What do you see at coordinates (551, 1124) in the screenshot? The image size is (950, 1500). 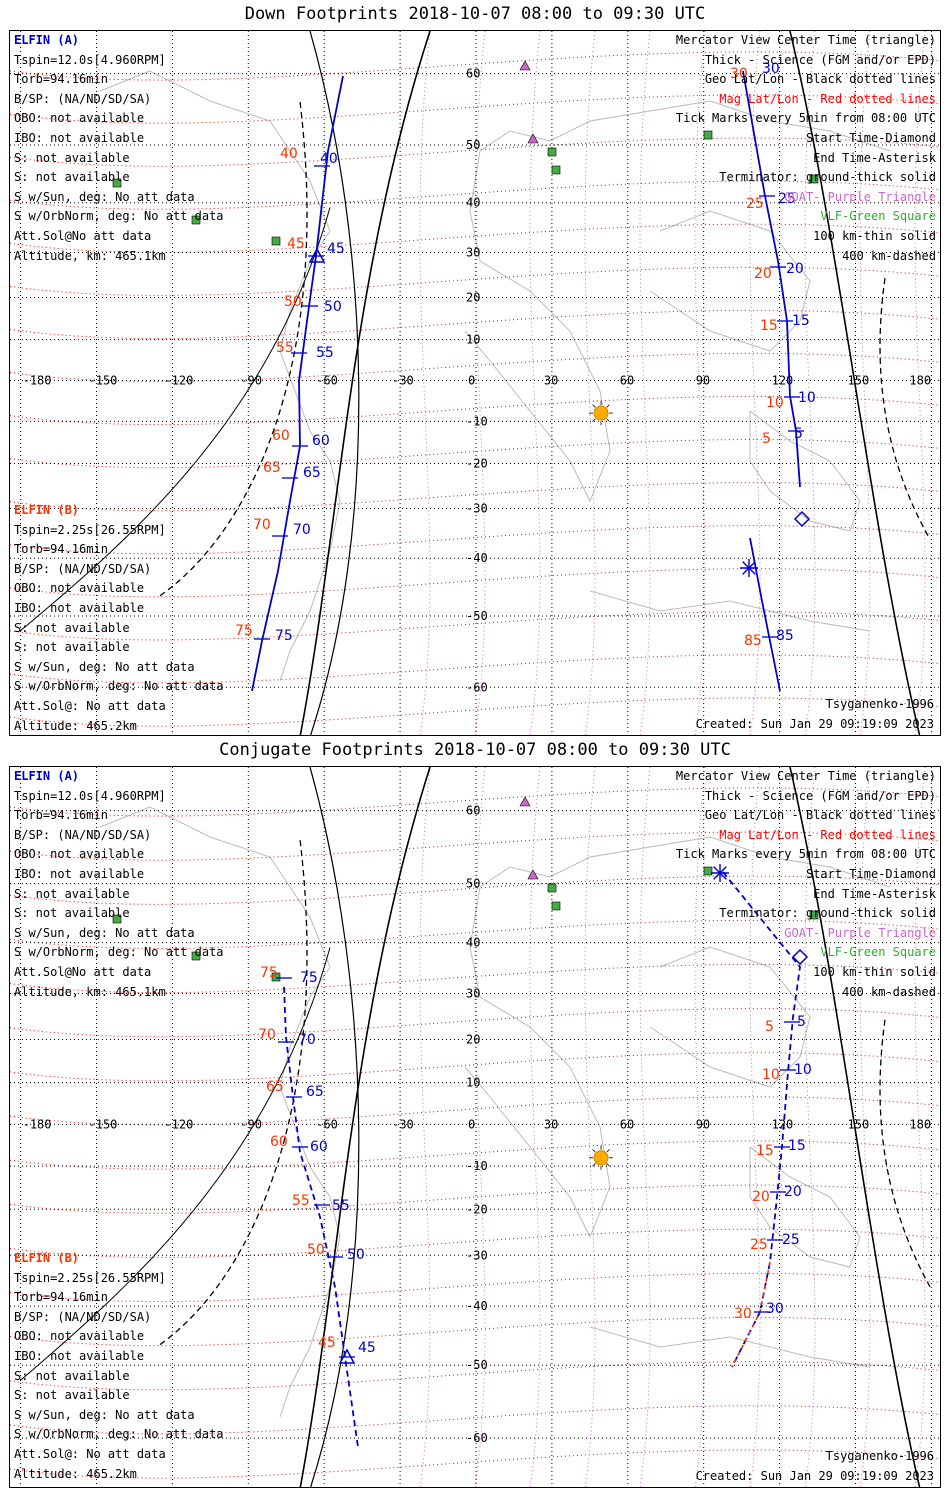 I see `lon-tick-label: 30` at bounding box center [551, 1124].